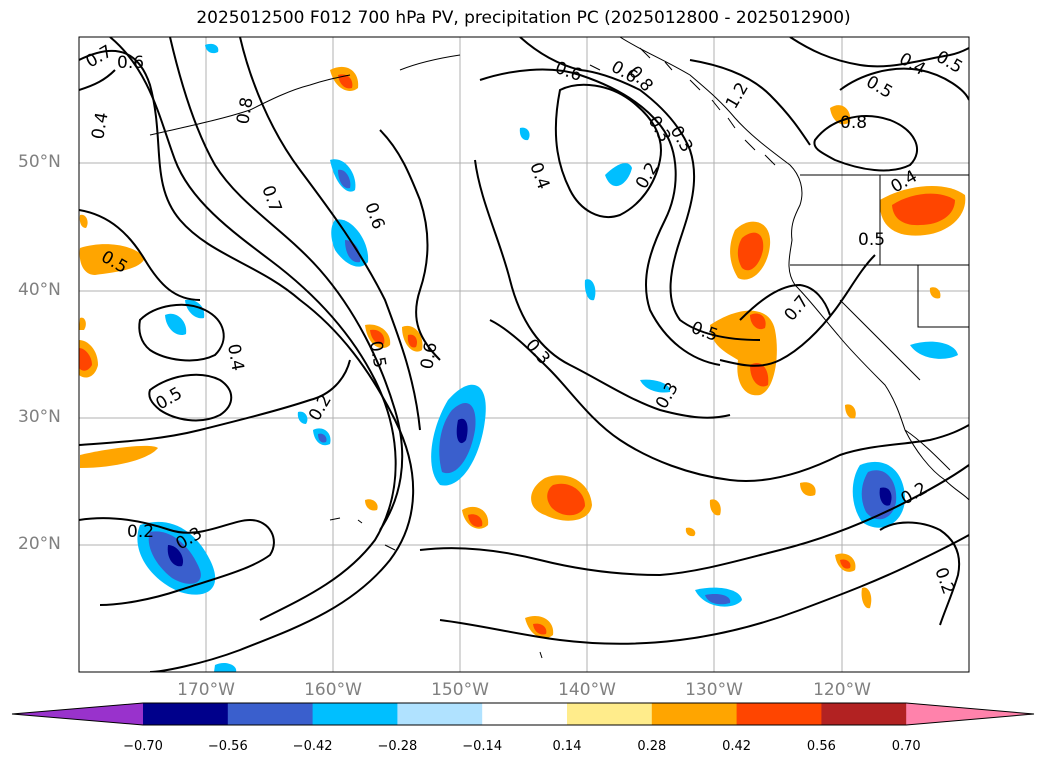  Describe the element at coordinates (567, 746) in the screenshot. I see `colorbar-tick-label: 0.14` at that location.